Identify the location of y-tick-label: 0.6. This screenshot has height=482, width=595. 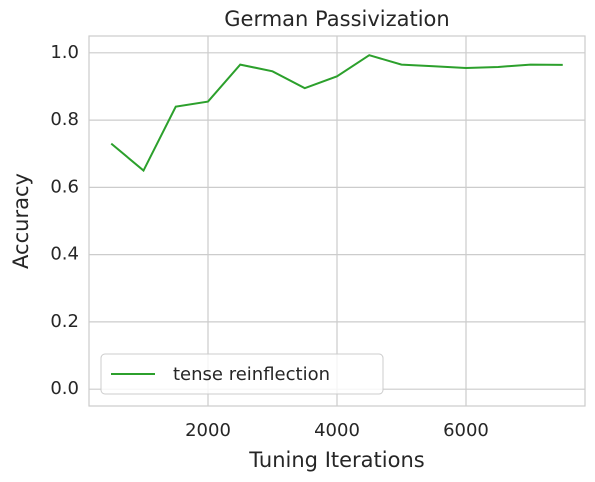
(64, 186).